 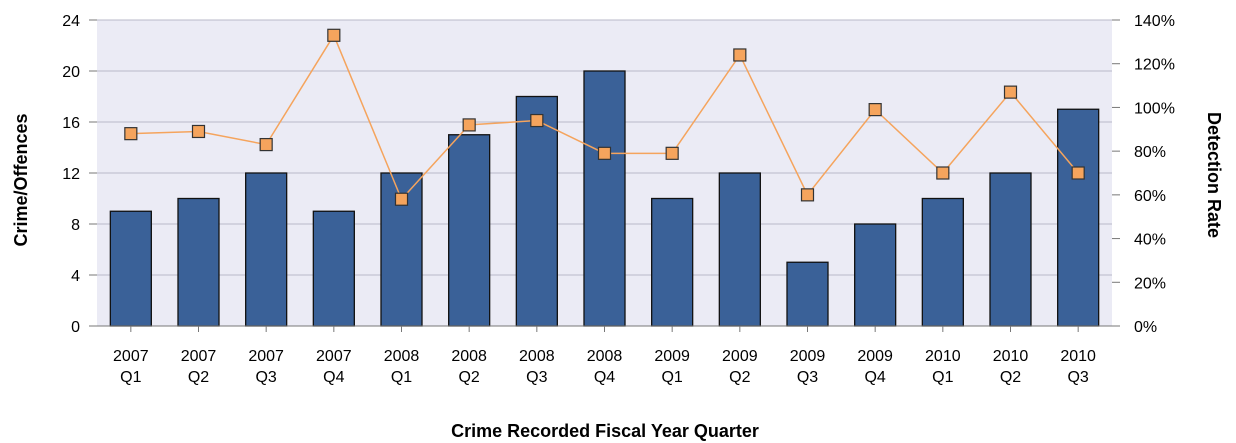 I want to click on y-tick-label: 16, so click(x=71, y=123).